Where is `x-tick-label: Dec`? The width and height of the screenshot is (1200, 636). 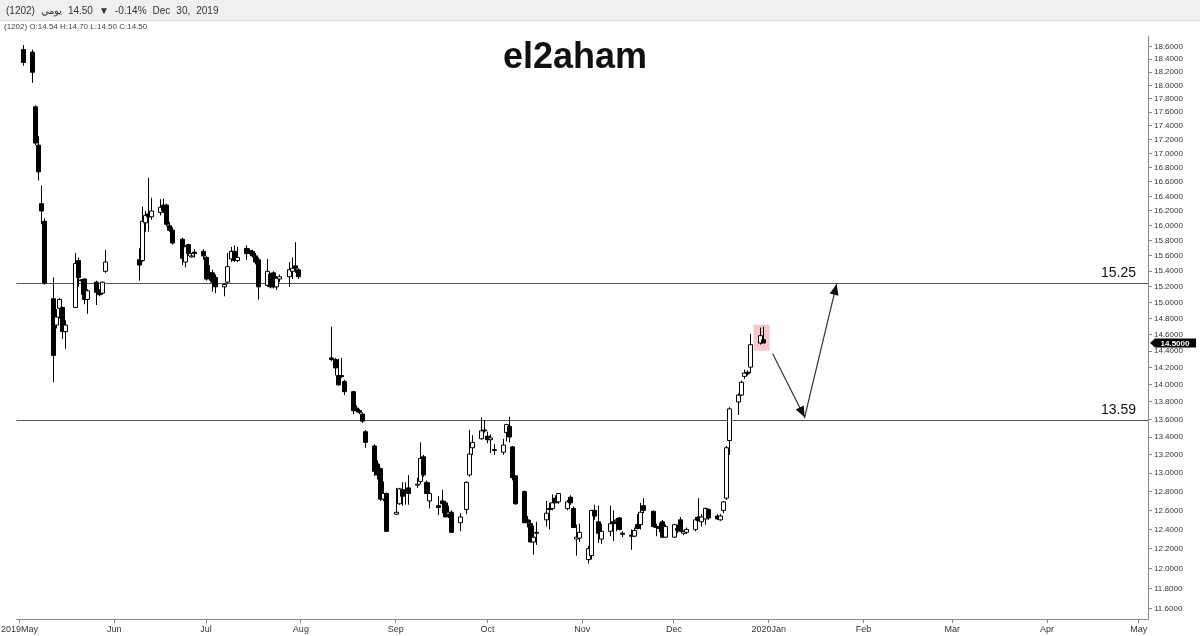
x-tick-label: Dec is located at coordinates (674, 629).